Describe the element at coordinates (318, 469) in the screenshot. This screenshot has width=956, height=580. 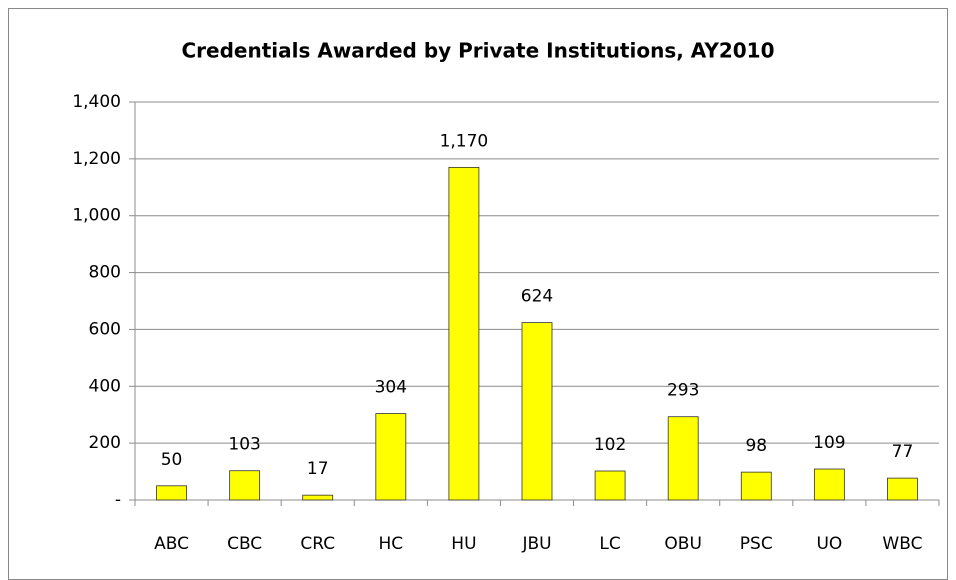
I see `data-label: 17` at that location.